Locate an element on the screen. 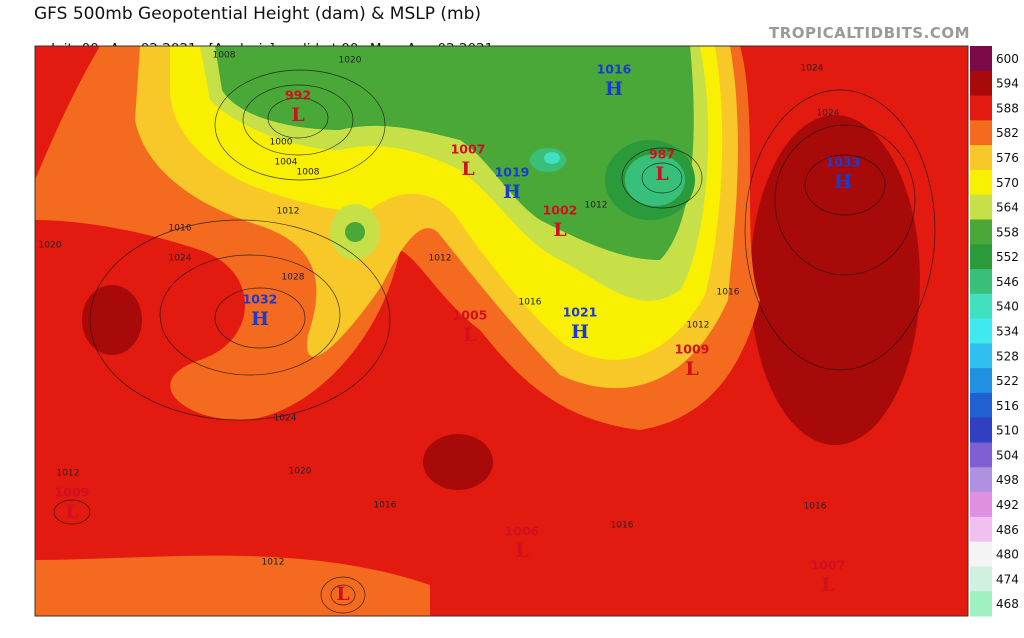 This screenshot has height=638, width=1024. center-value: 1019 is located at coordinates (512, 172).